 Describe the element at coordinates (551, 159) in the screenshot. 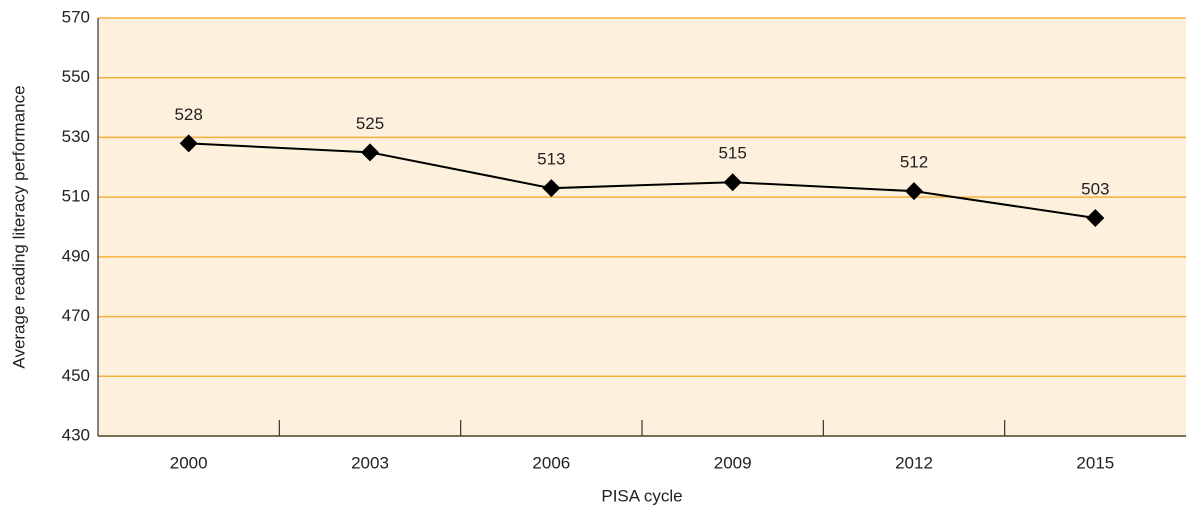

I see `data-label: 513` at that location.